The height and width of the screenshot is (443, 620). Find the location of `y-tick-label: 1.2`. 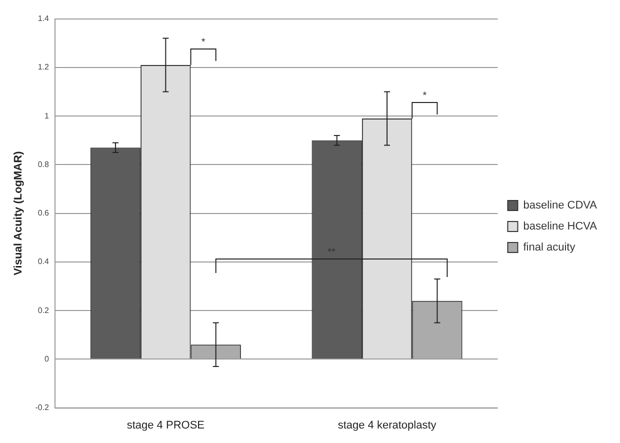

y-tick-label: 1.2 is located at coordinates (44, 67).